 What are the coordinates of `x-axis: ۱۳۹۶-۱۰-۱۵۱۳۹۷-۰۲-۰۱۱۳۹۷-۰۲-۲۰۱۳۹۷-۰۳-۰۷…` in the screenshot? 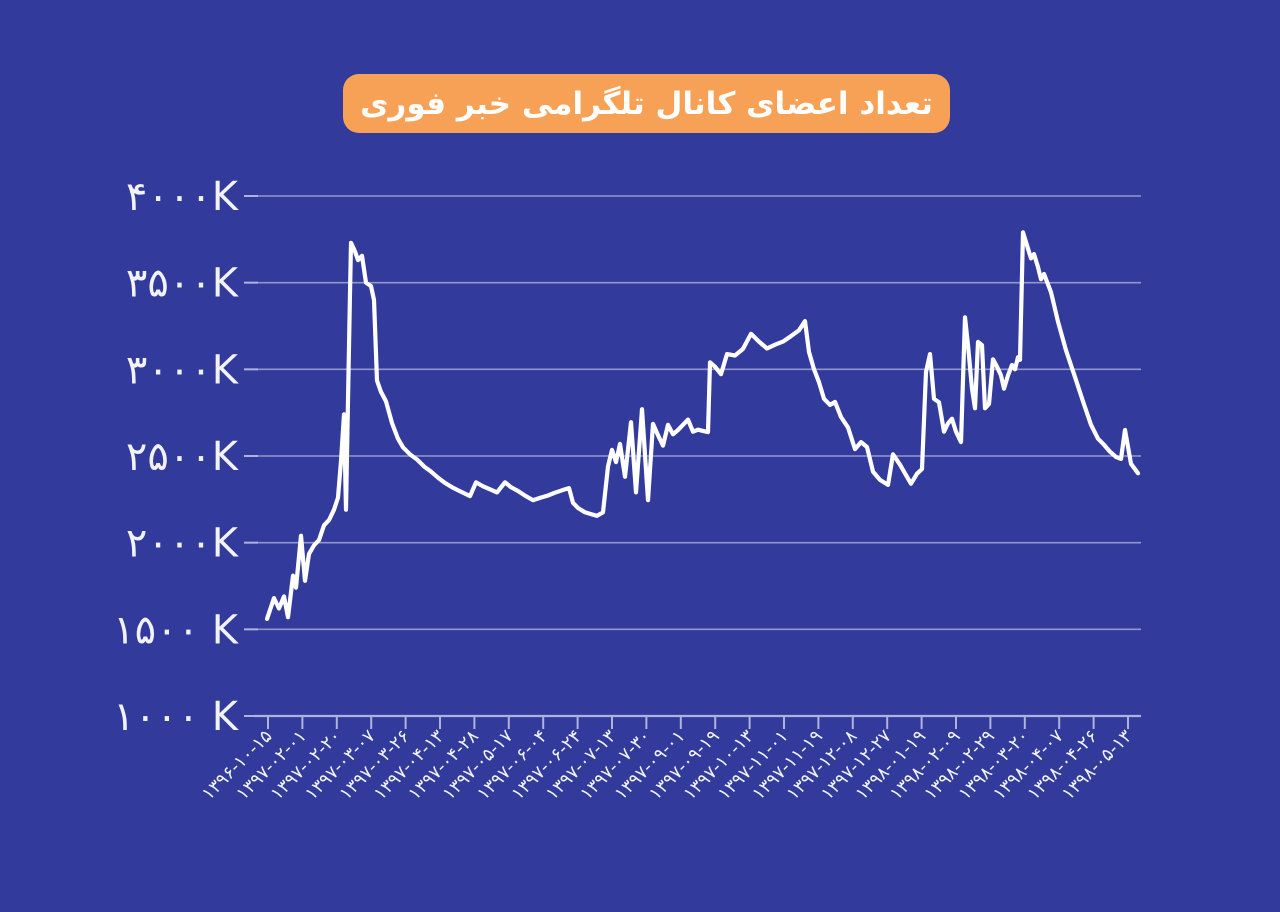 It's located at (669, 759).